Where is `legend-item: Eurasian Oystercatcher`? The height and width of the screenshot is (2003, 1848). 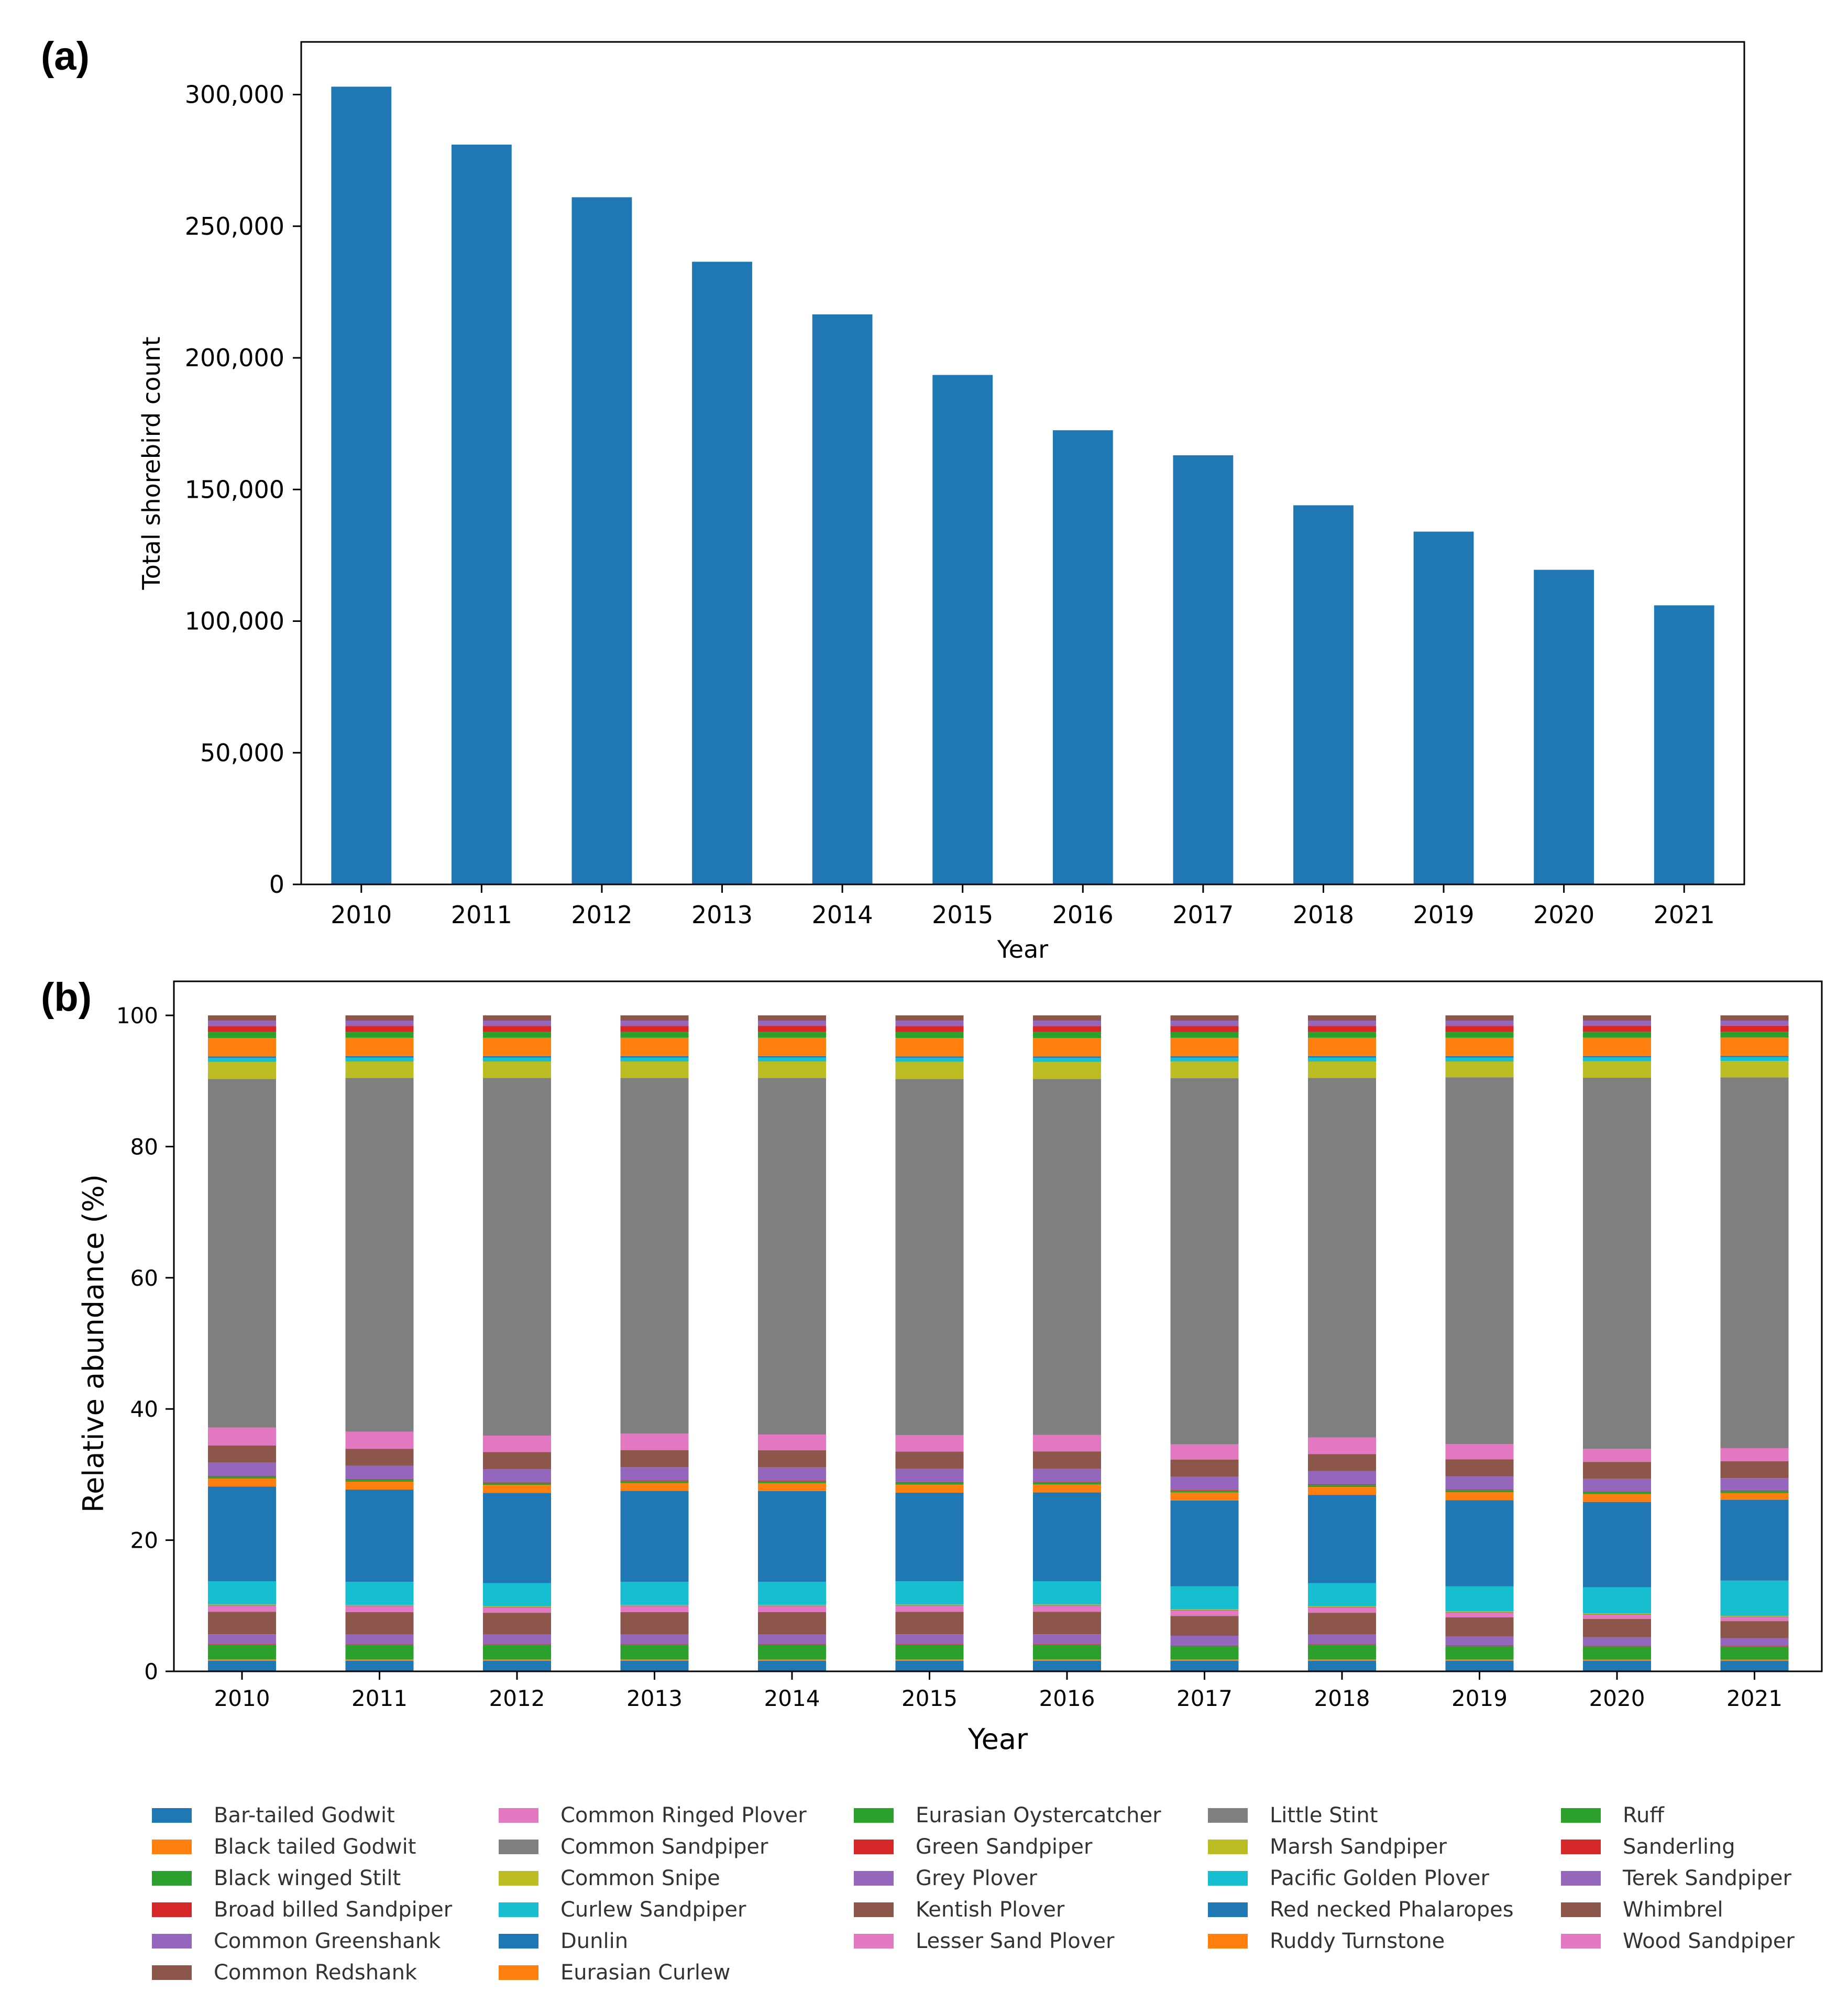 legend-item: Eurasian Oystercatcher is located at coordinates (1008, 1815).